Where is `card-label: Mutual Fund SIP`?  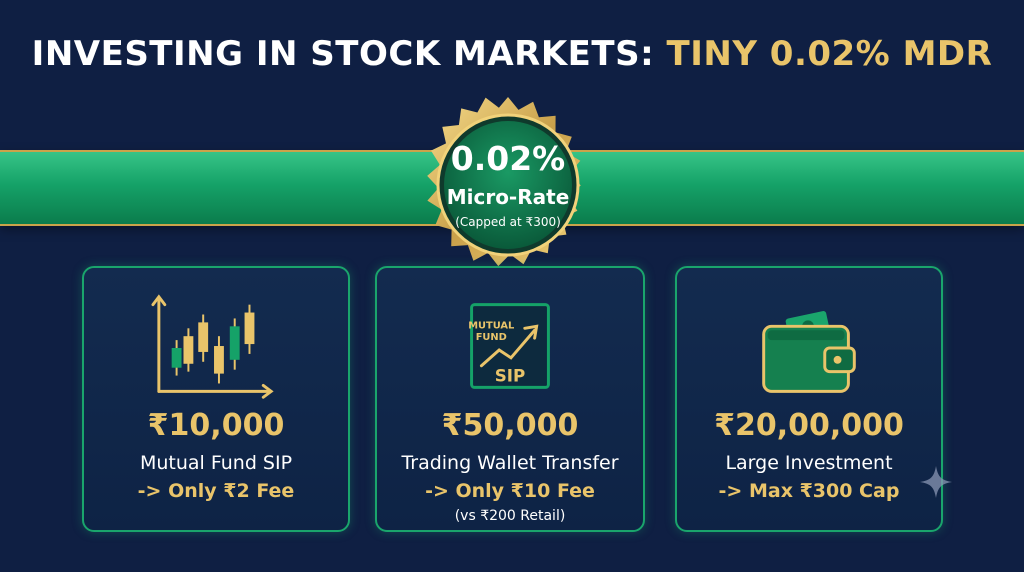 card-label: Mutual Fund SIP is located at coordinates (216, 463).